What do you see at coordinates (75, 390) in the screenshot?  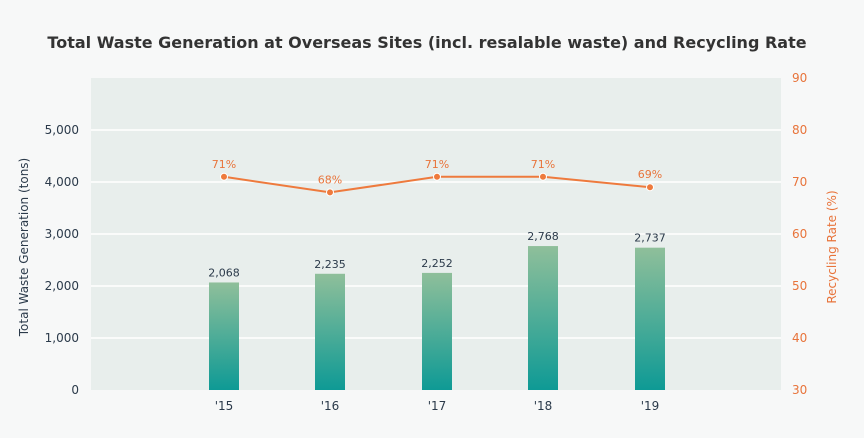 I see `y-tick-label-left: 0` at bounding box center [75, 390].